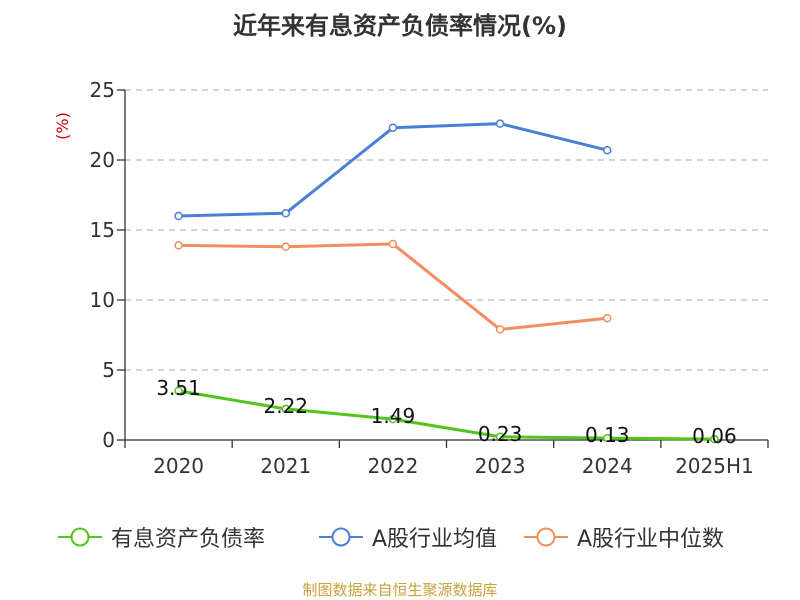 The width and height of the screenshot is (800, 600). I want to click on y-tick-label: 0, so click(108, 440).